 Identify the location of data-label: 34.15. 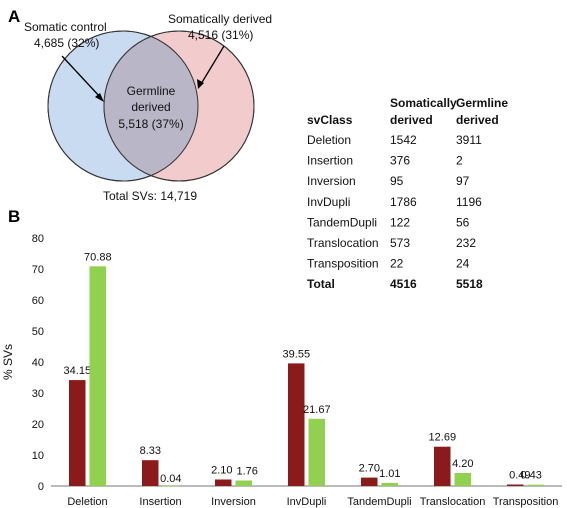
(78, 371).